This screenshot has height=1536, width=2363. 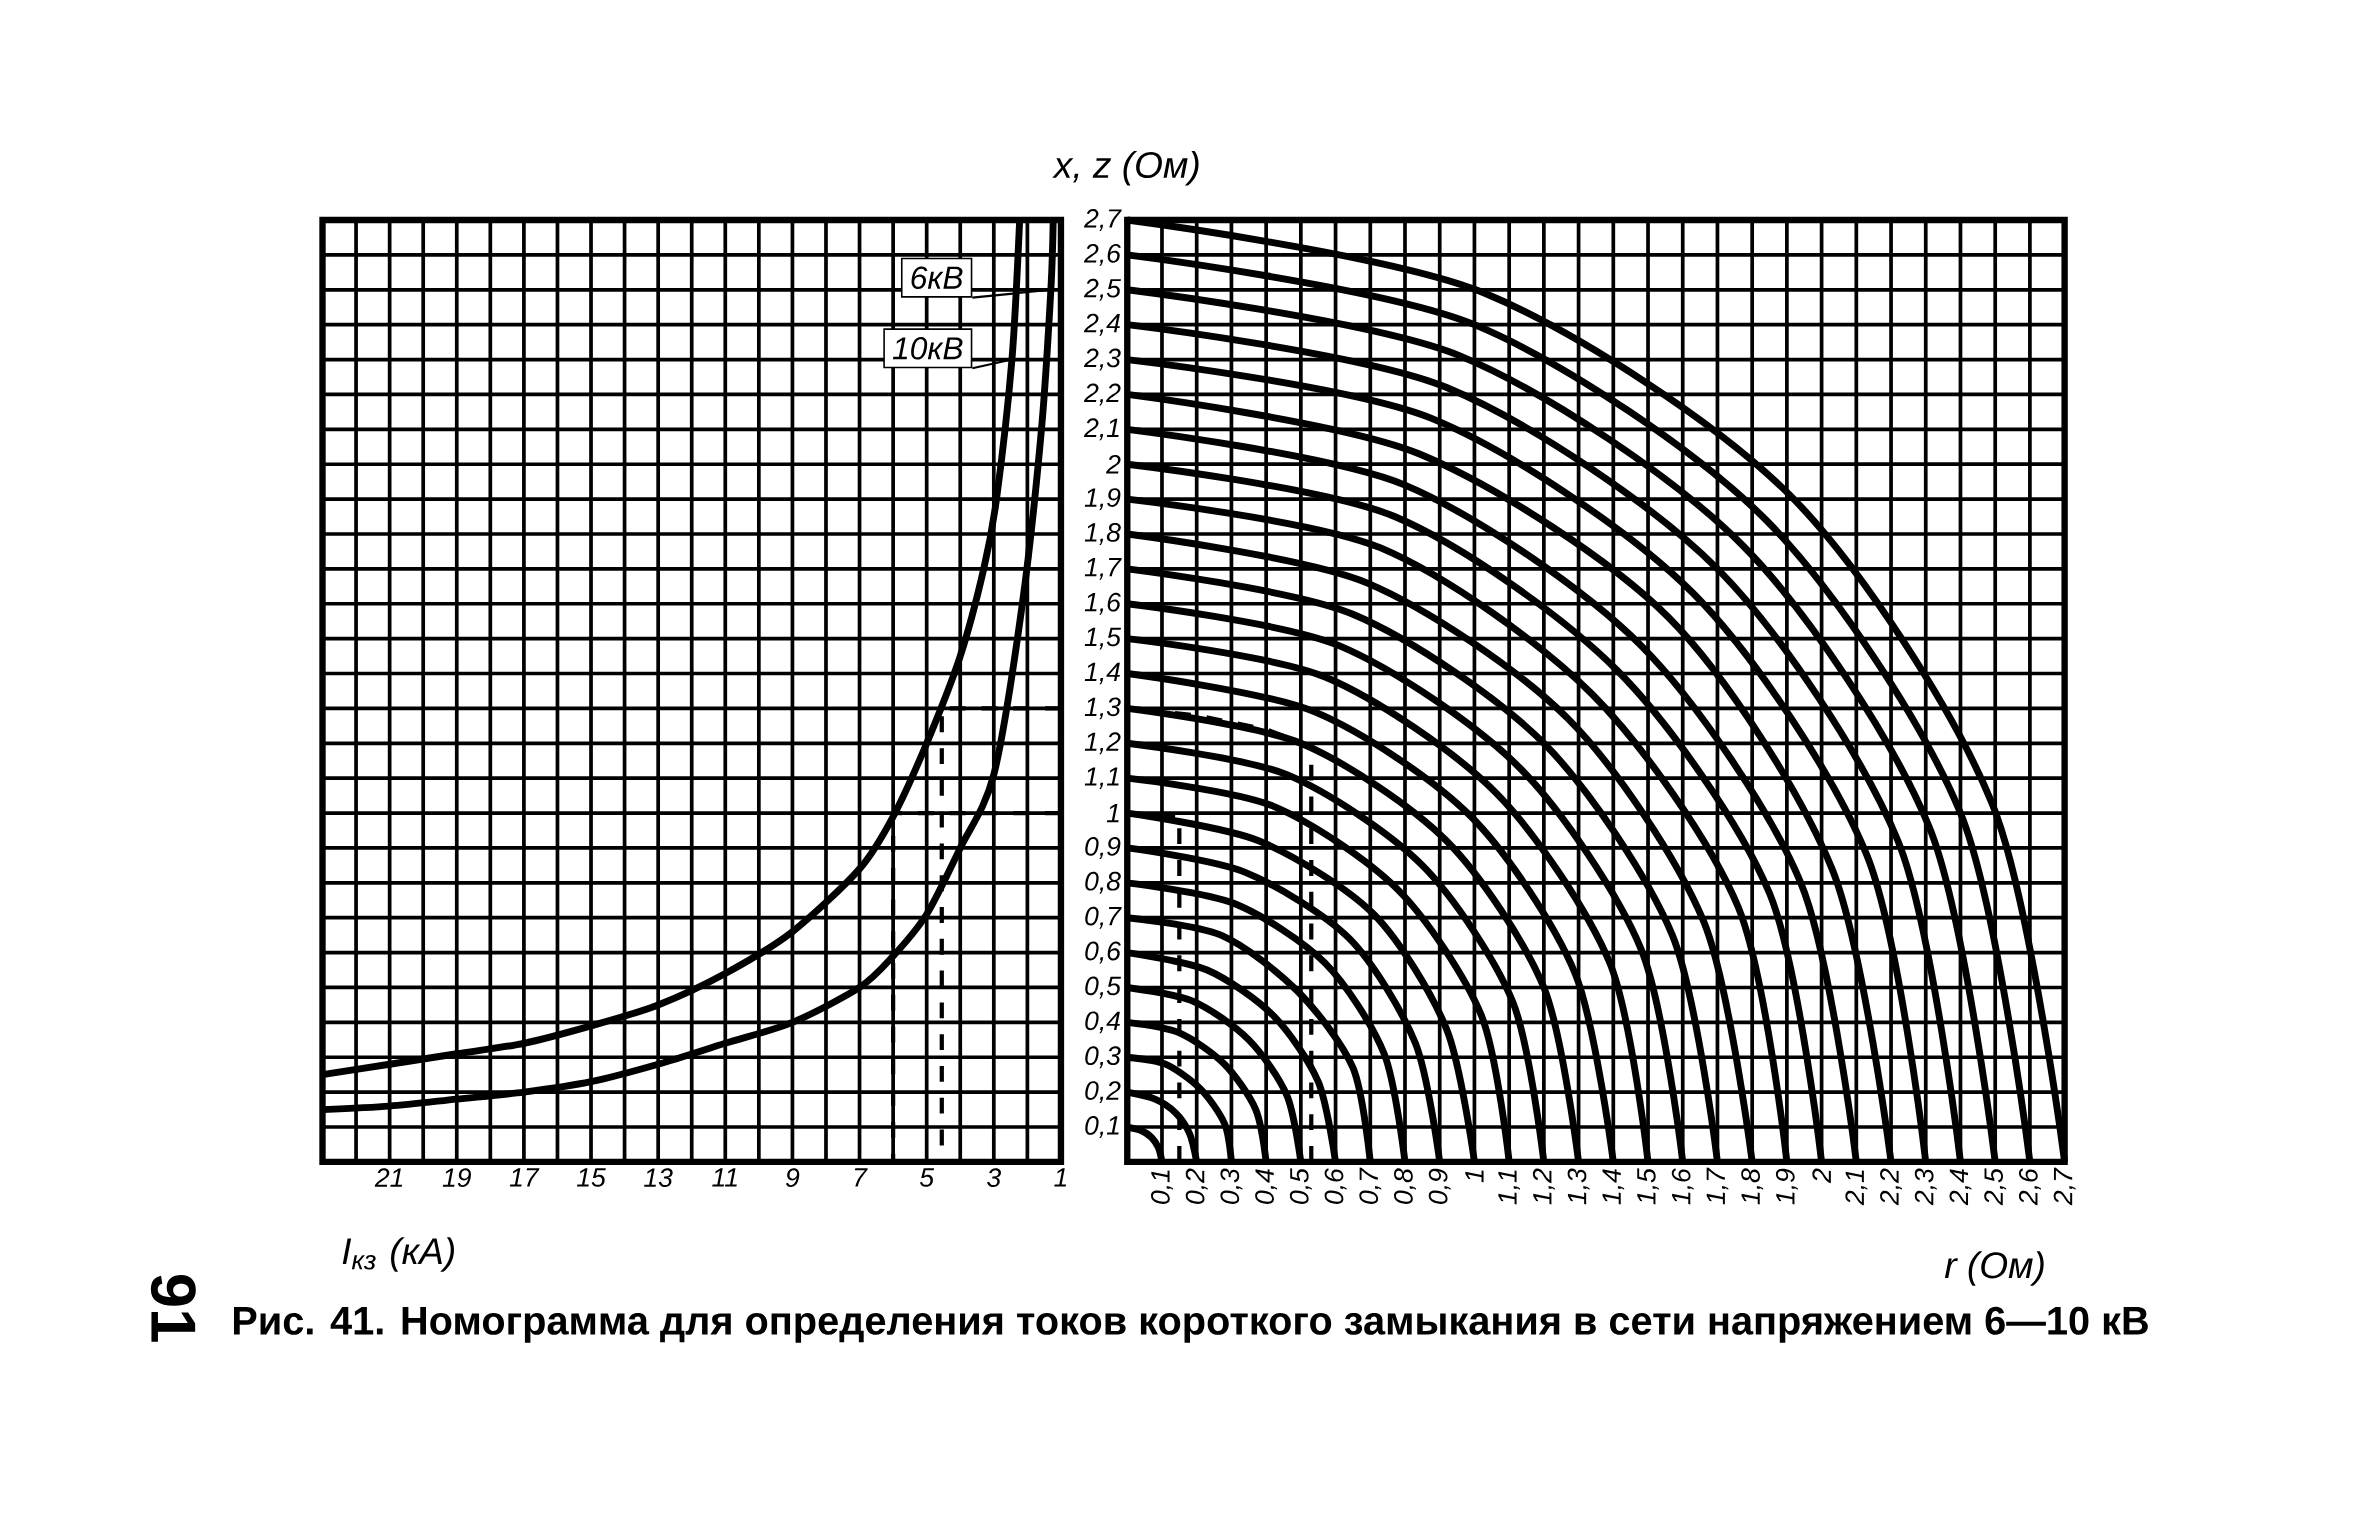 I want to click on x-tick-label: 2,5, so click(x=1995, y=1187).